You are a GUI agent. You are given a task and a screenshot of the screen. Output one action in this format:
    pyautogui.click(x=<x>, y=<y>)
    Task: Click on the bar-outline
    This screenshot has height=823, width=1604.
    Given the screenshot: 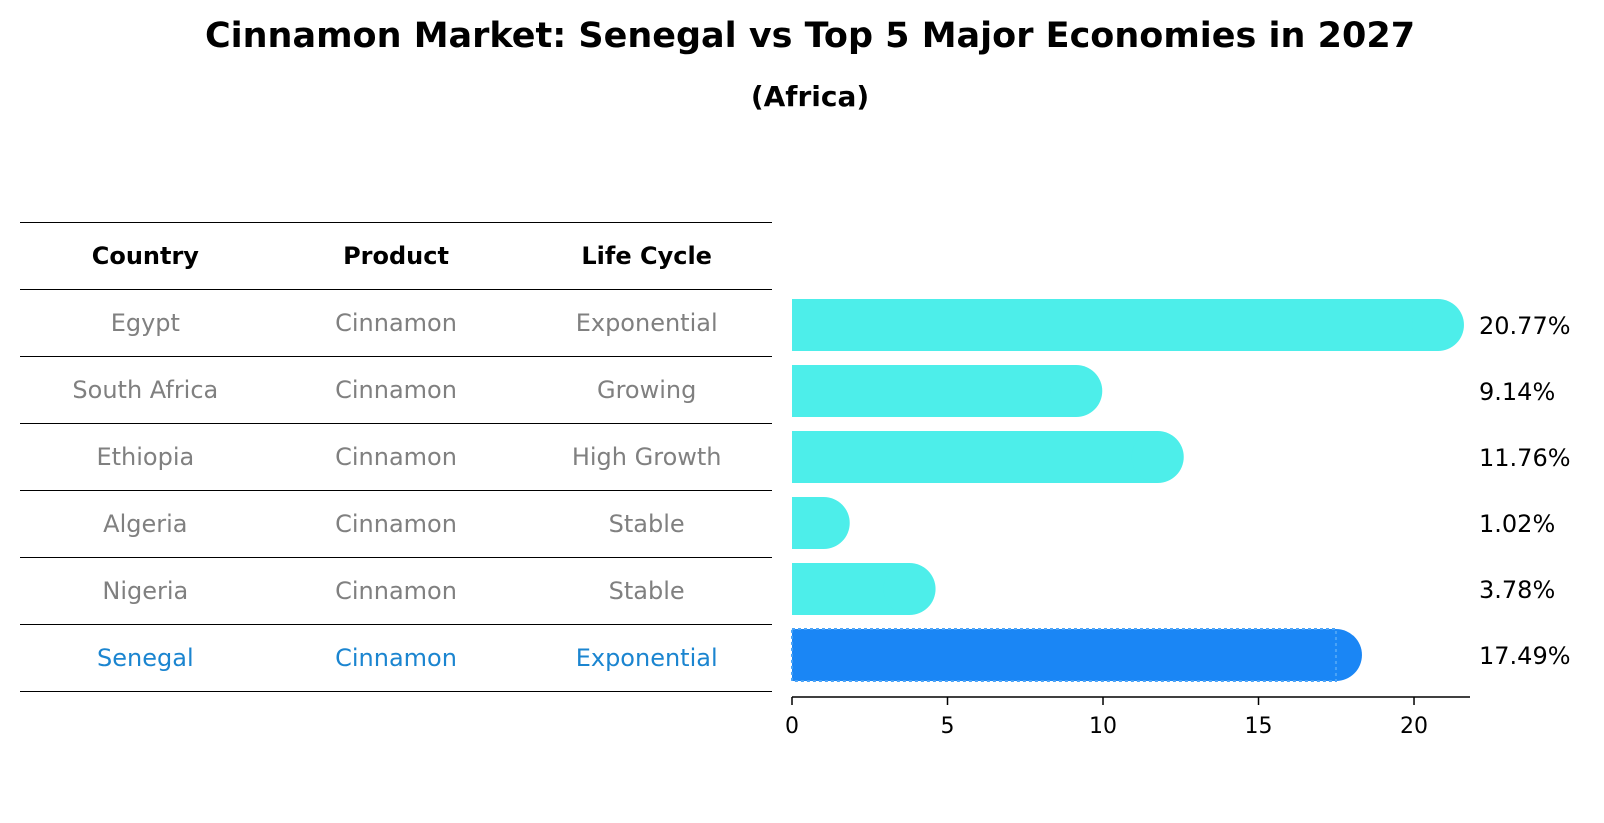 What is the action you would take?
    pyautogui.click(x=1064, y=655)
    